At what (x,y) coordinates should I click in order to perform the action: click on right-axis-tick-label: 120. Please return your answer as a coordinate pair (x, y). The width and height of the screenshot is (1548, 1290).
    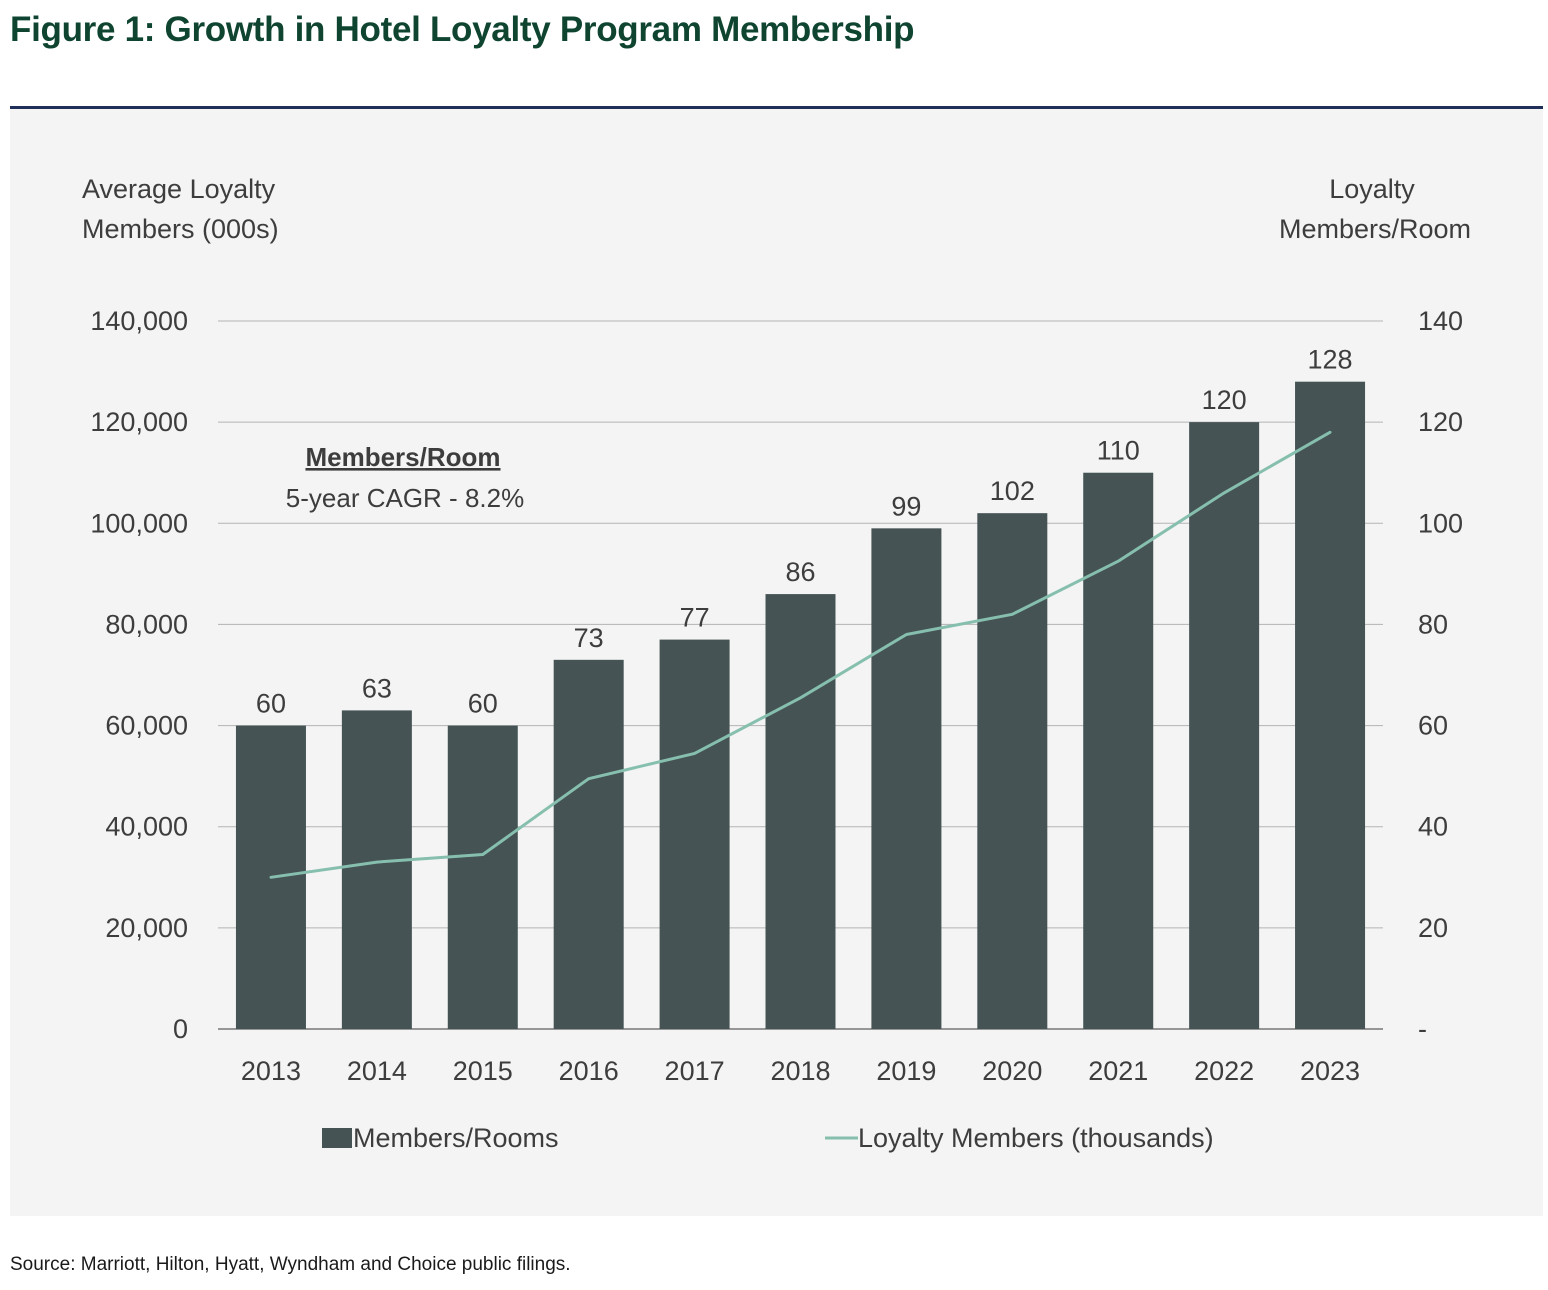
    Looking at the image, I should click on (1440, 422).